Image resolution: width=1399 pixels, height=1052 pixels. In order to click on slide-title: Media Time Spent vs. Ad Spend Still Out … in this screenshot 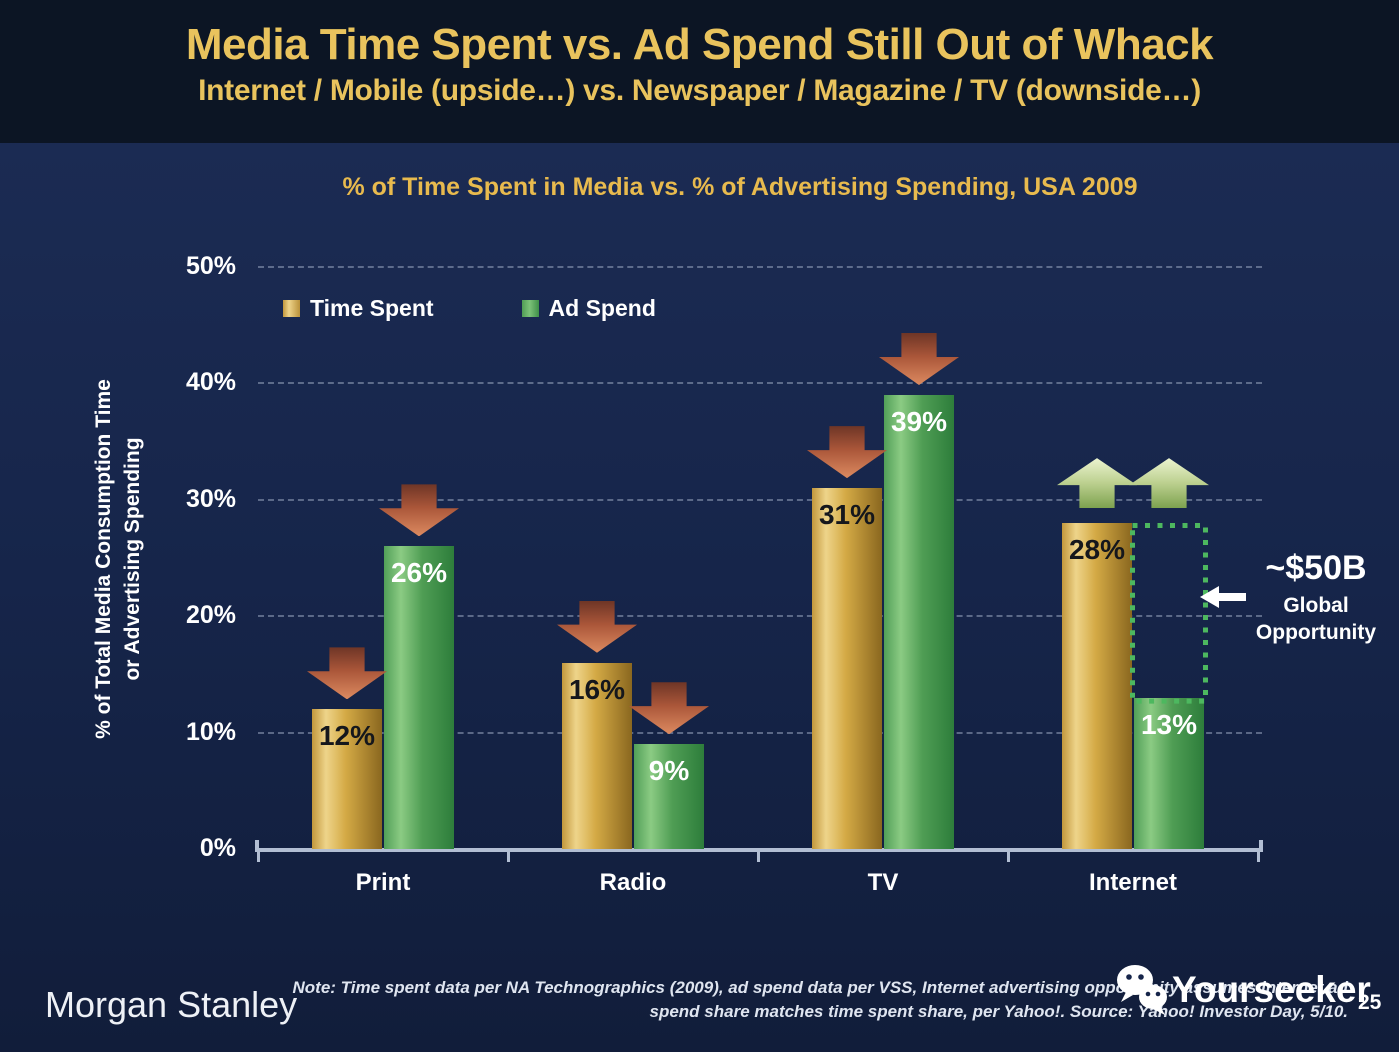, I will do `click(699, 44)`.